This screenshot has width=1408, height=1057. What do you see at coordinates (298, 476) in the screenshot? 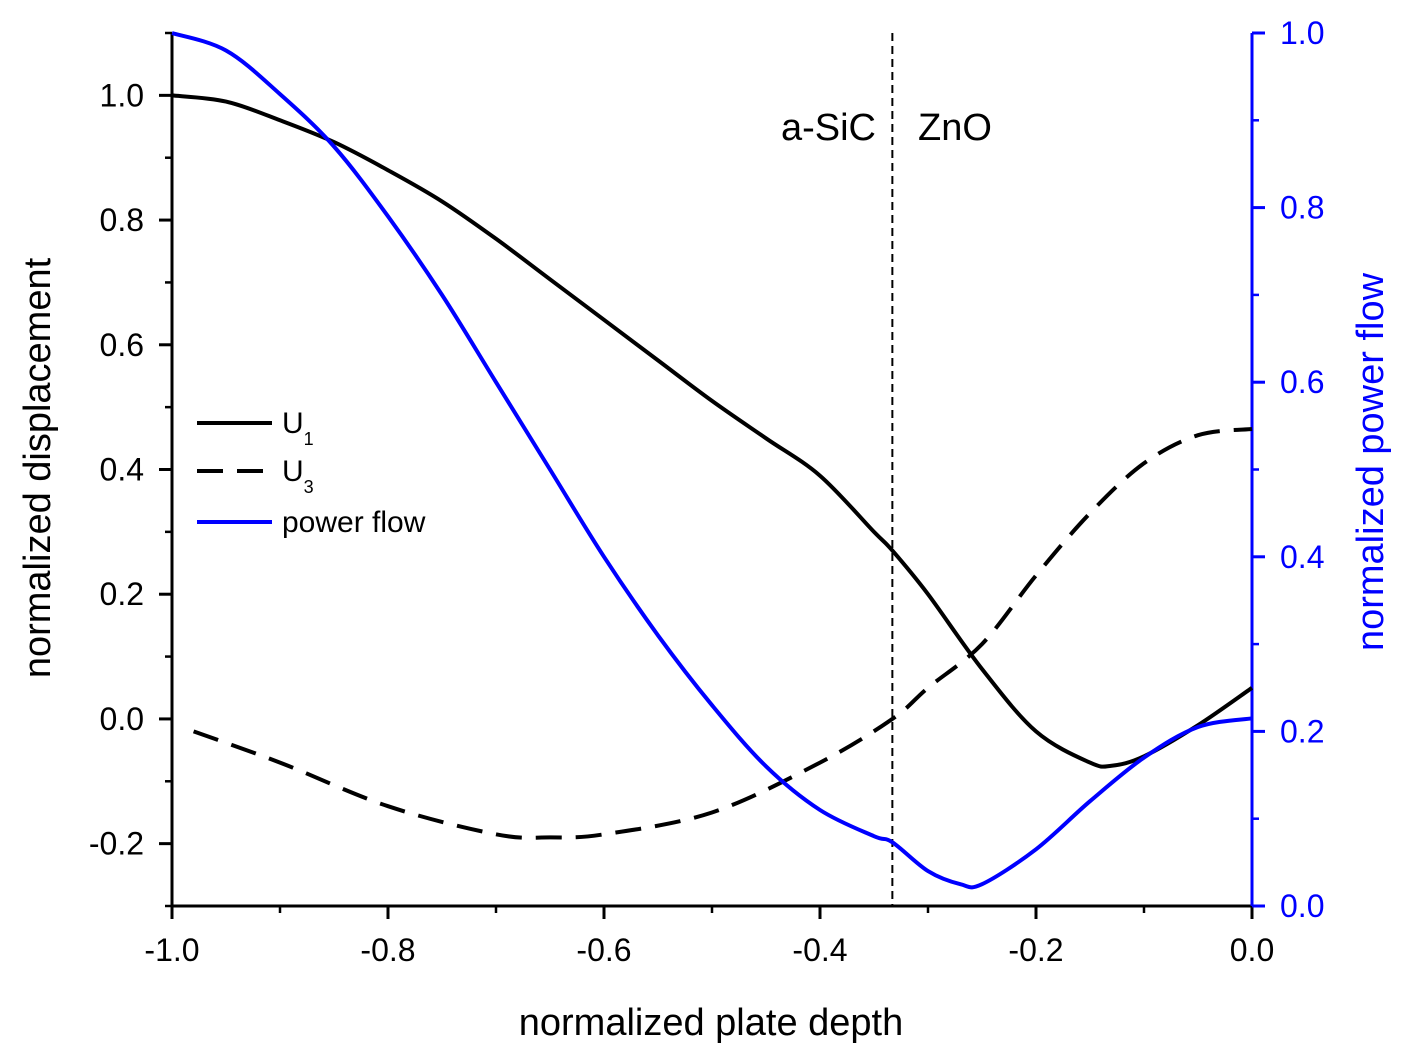
I see `legend-label: U3` at bounding box center [298, 476].